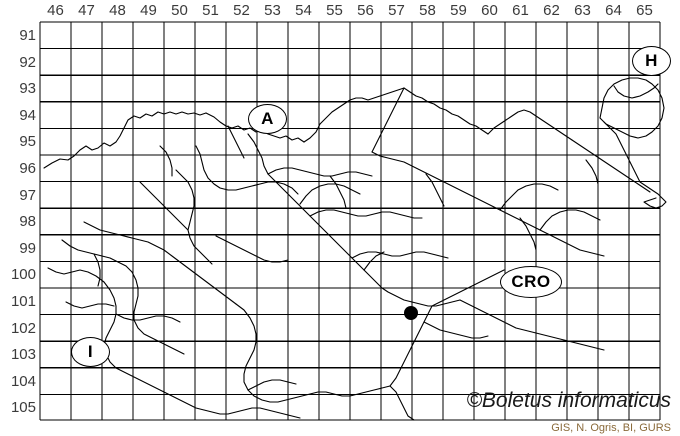 The width and height of the screenshot is (680, 436). I want to click on y-tick-103: 103, so click(23, 355).